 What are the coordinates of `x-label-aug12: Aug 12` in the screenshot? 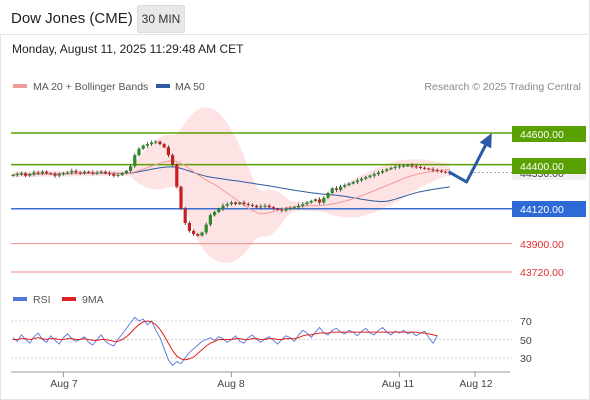 It's located at (475, 384).